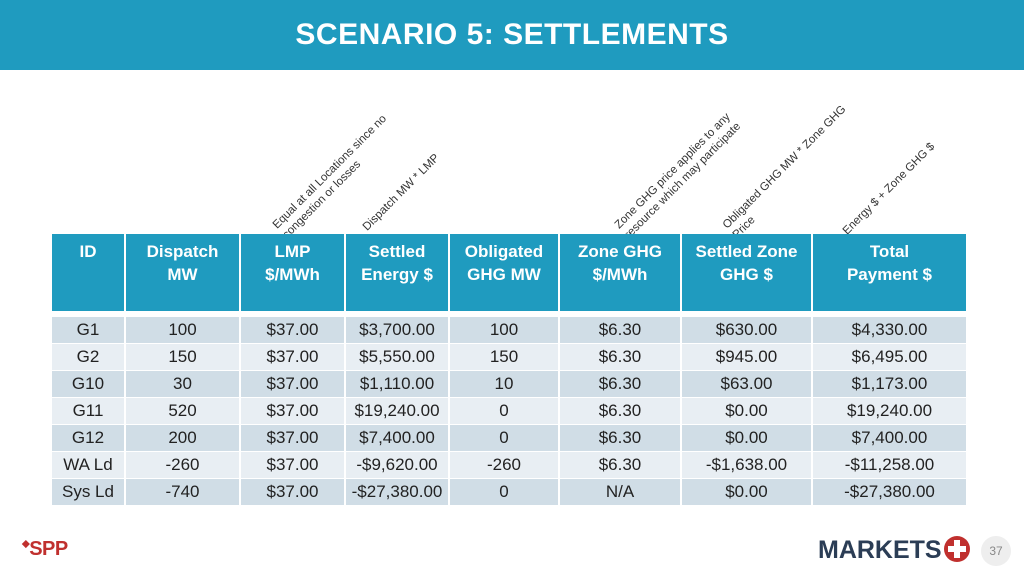  What do you see at coordinates (784, 172) in the screenshot?
I see `annotation-obligated-ghg: Obligated GHG MW * Zone GHG Price` at bounding box center [784, 172].